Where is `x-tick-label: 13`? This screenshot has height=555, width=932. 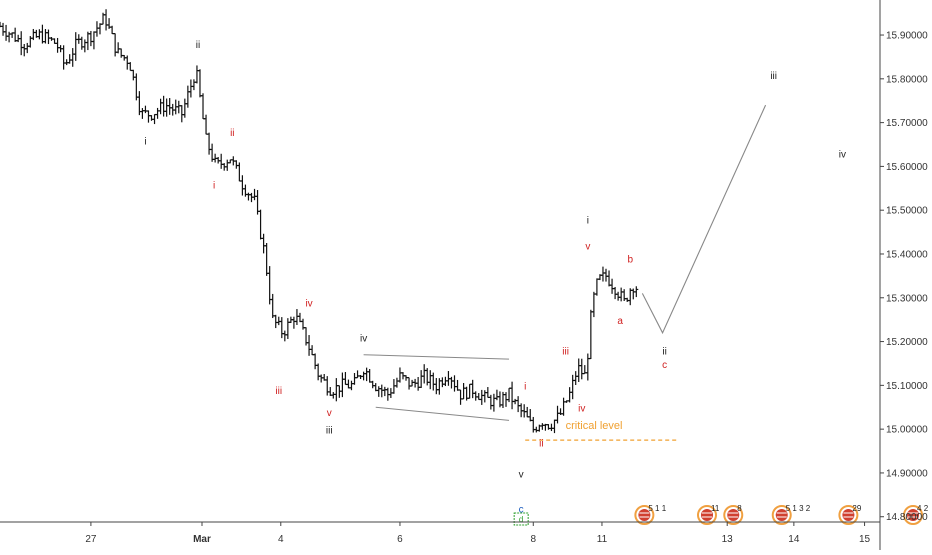
x-tick-label: 13 is located at coordinates (728, 539).